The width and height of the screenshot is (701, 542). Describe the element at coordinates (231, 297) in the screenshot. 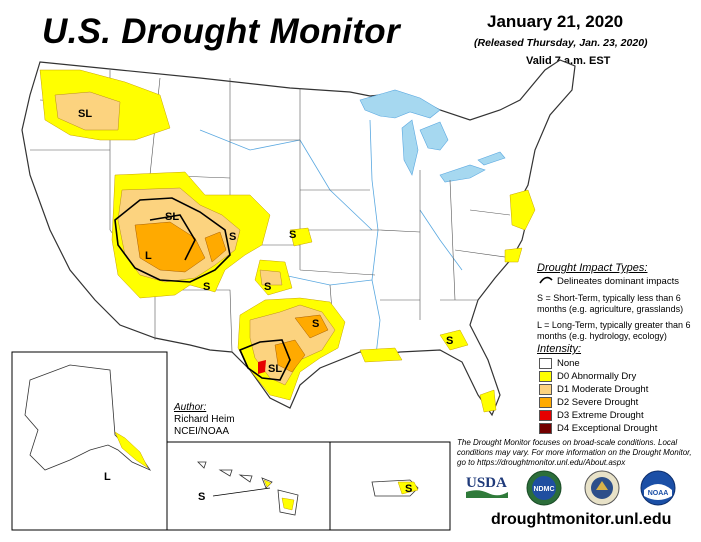

I see `d2-areas` at that location.